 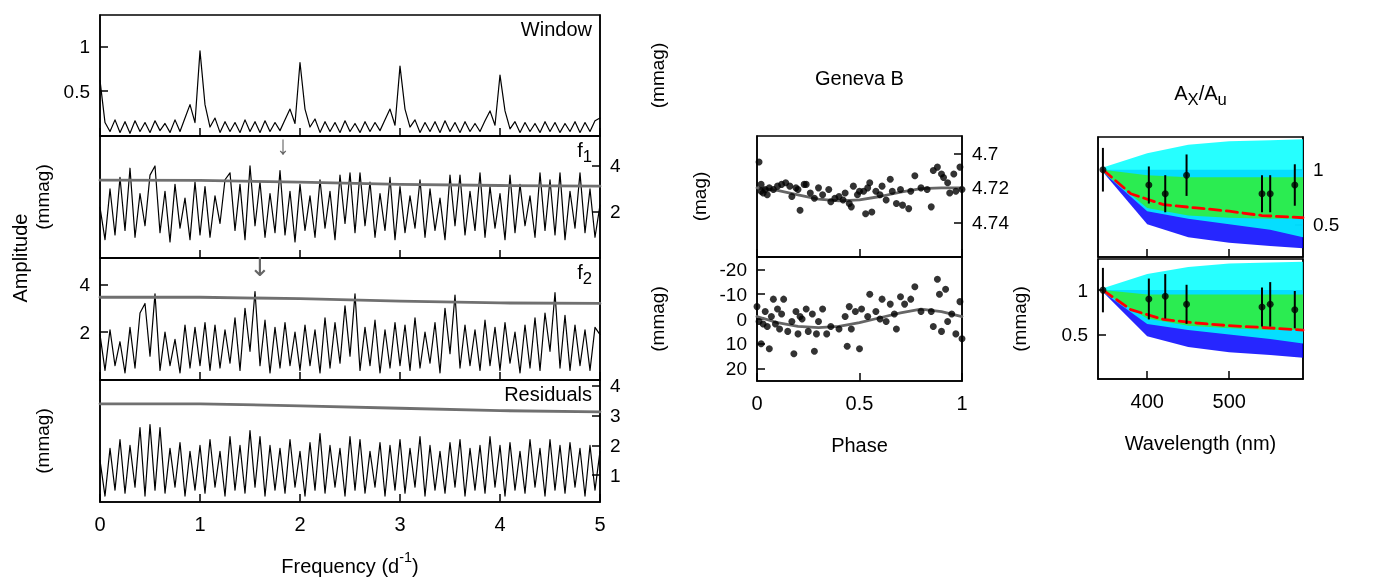 I want to click on x-tick-label: 2, so click(x=300, y=524).